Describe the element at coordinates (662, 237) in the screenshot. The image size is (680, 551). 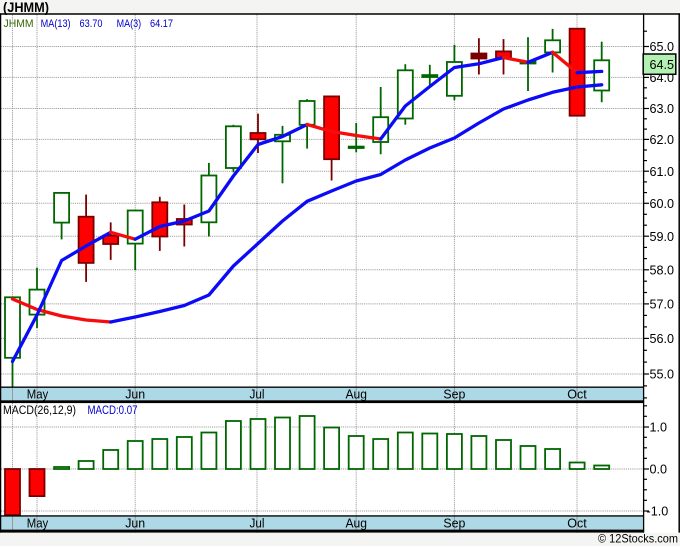
I see `svg-text: 59.0` at that location.